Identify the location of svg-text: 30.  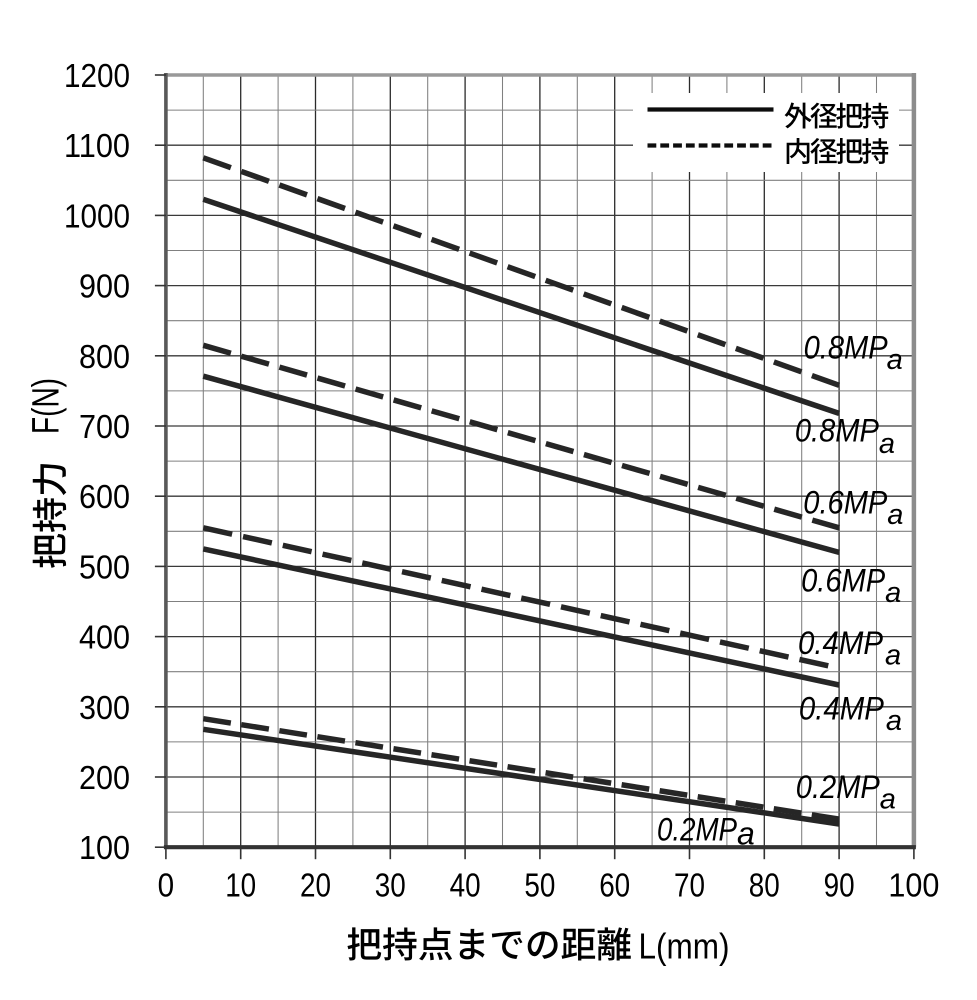
(390, 884).